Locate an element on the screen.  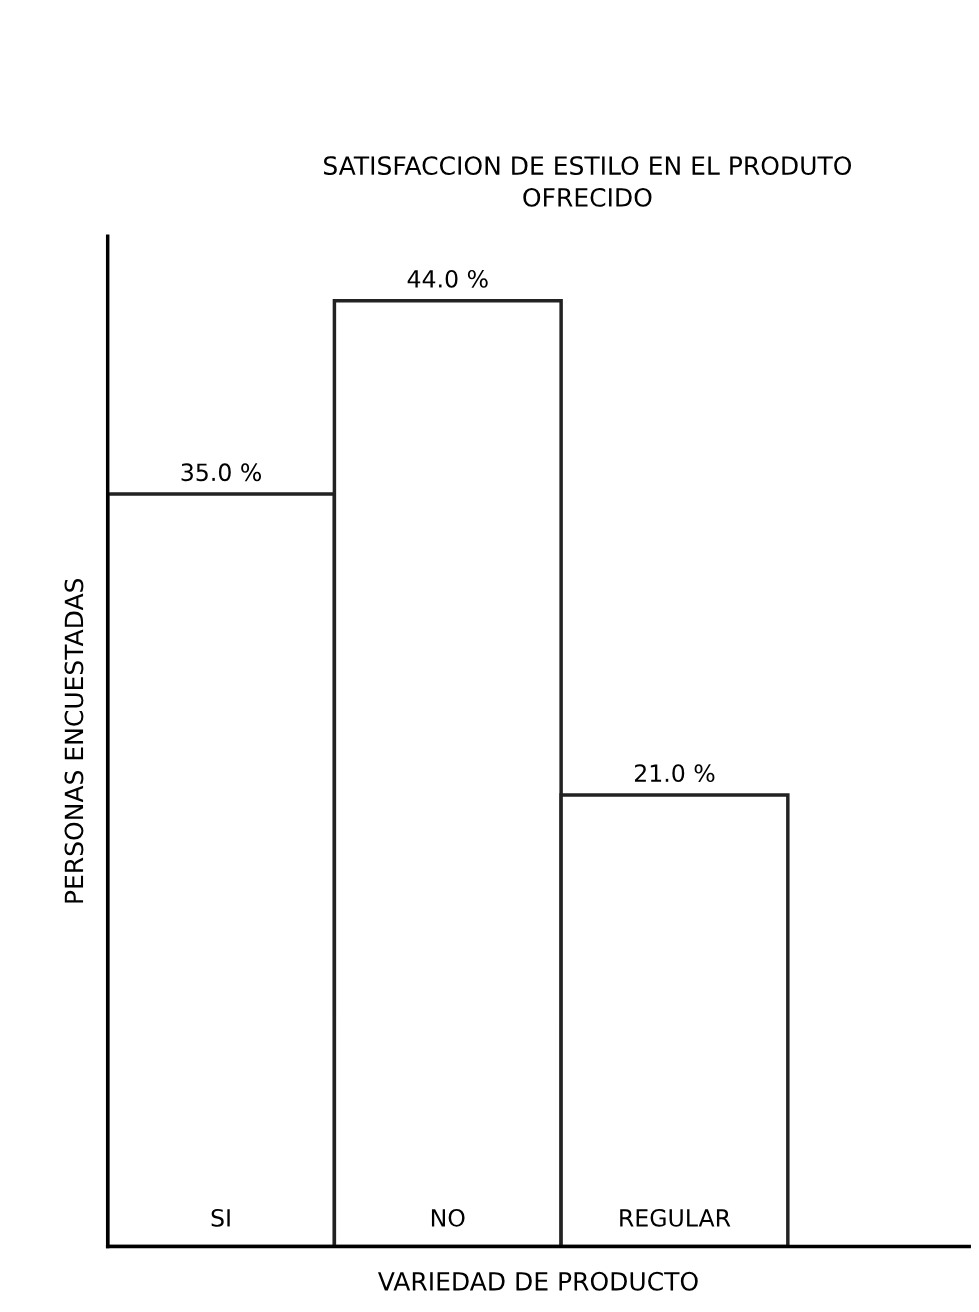
x-tick-label: NO is located at coordinates (448, 1217).